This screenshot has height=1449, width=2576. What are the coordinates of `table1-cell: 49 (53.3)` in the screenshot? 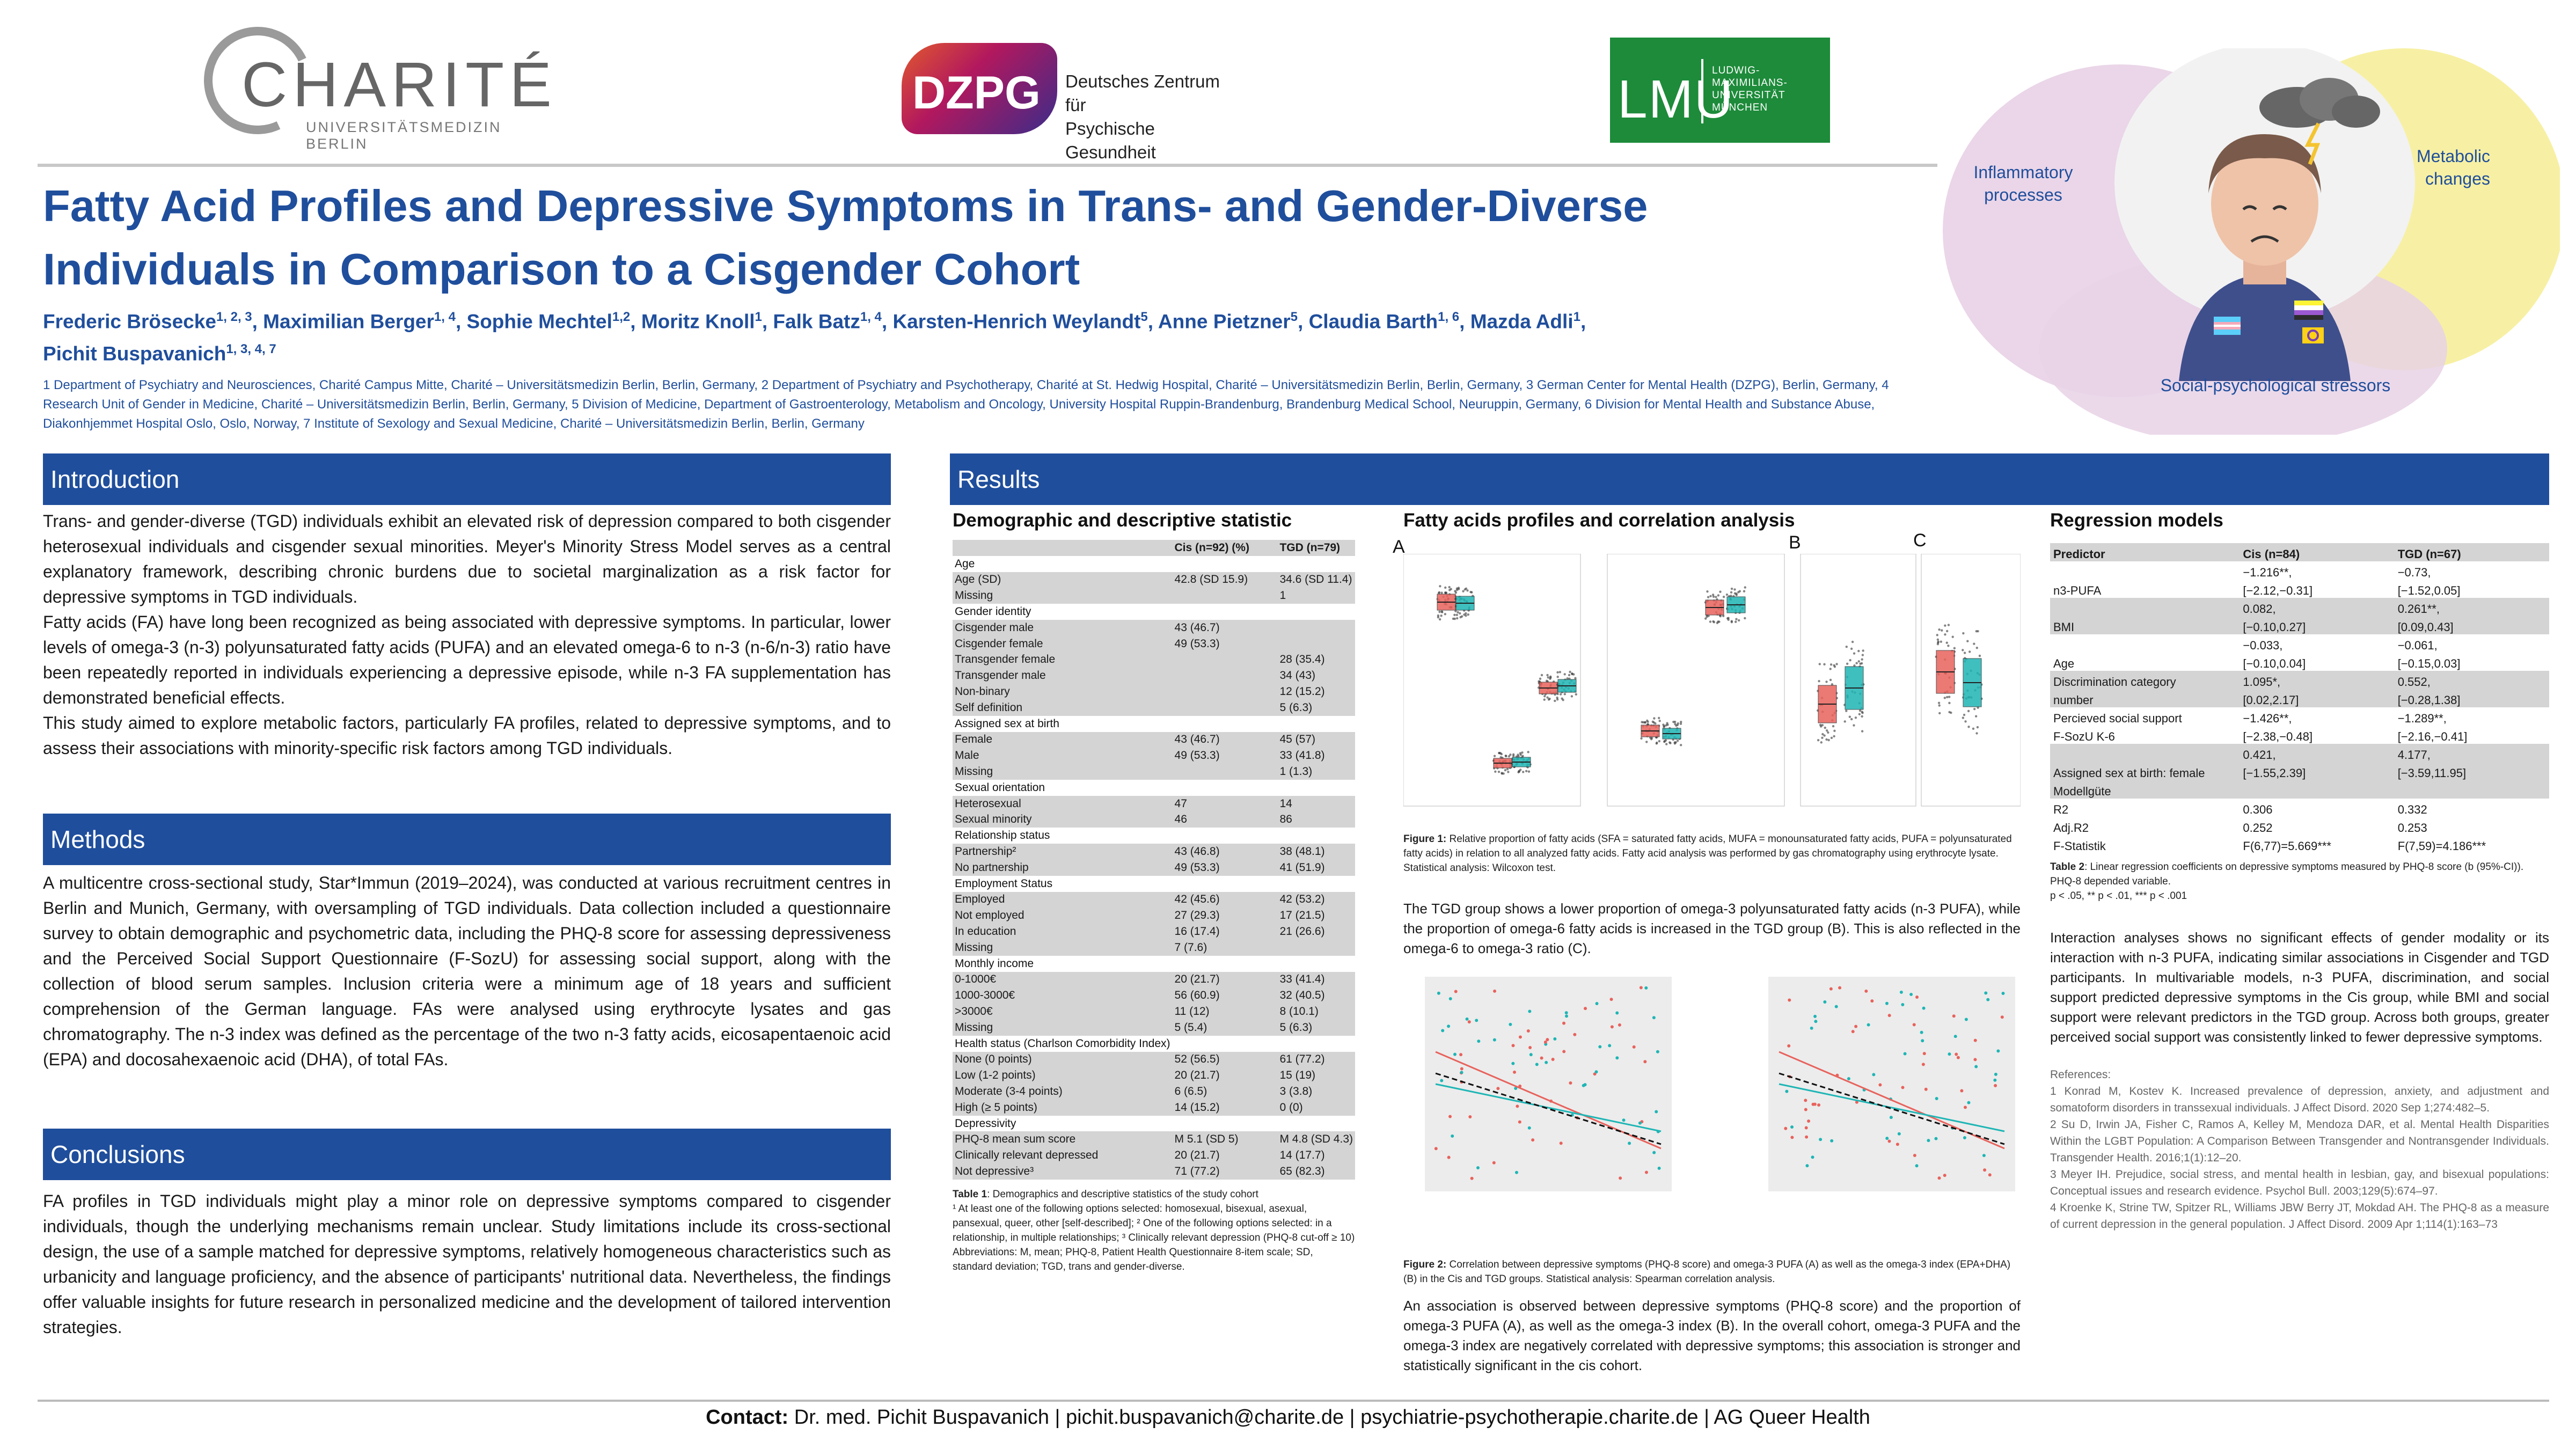 It's located at (1225, 756).